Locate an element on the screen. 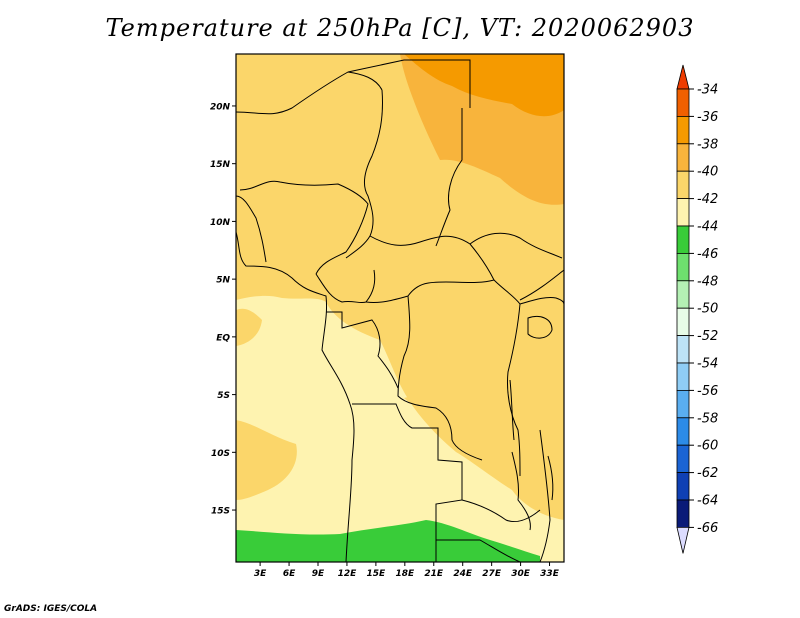 This screenshot has width=800, height=618. colorbar-label: -66 is located at coordinates (707, 528).